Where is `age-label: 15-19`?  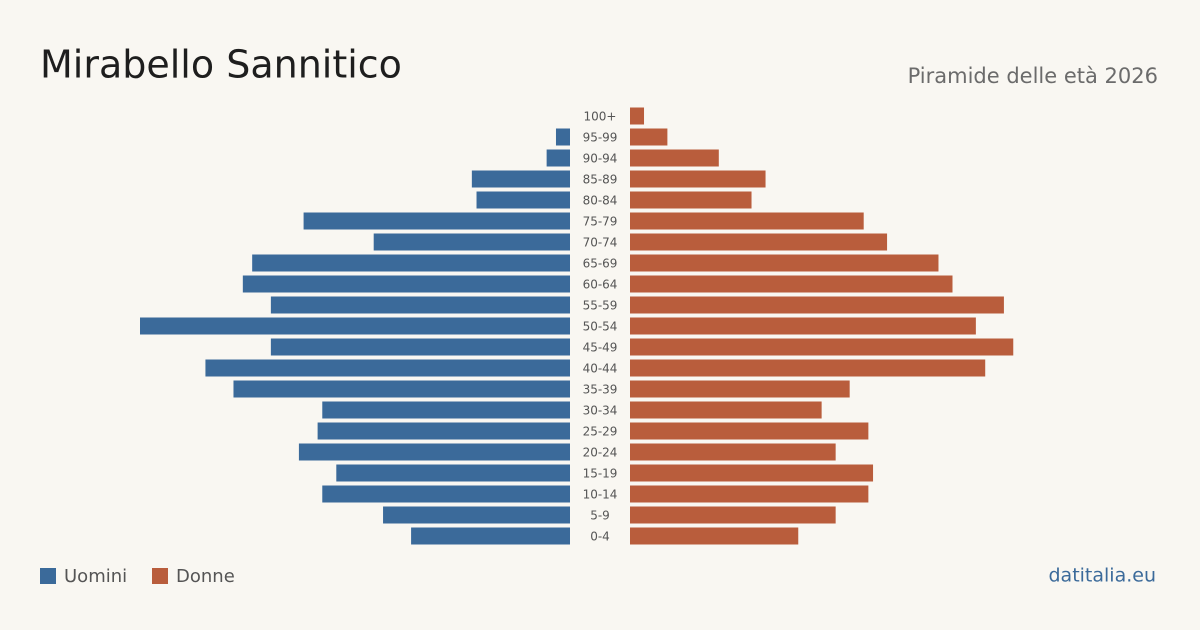 age-label: 15-19 is located at coordinates (600, 474).